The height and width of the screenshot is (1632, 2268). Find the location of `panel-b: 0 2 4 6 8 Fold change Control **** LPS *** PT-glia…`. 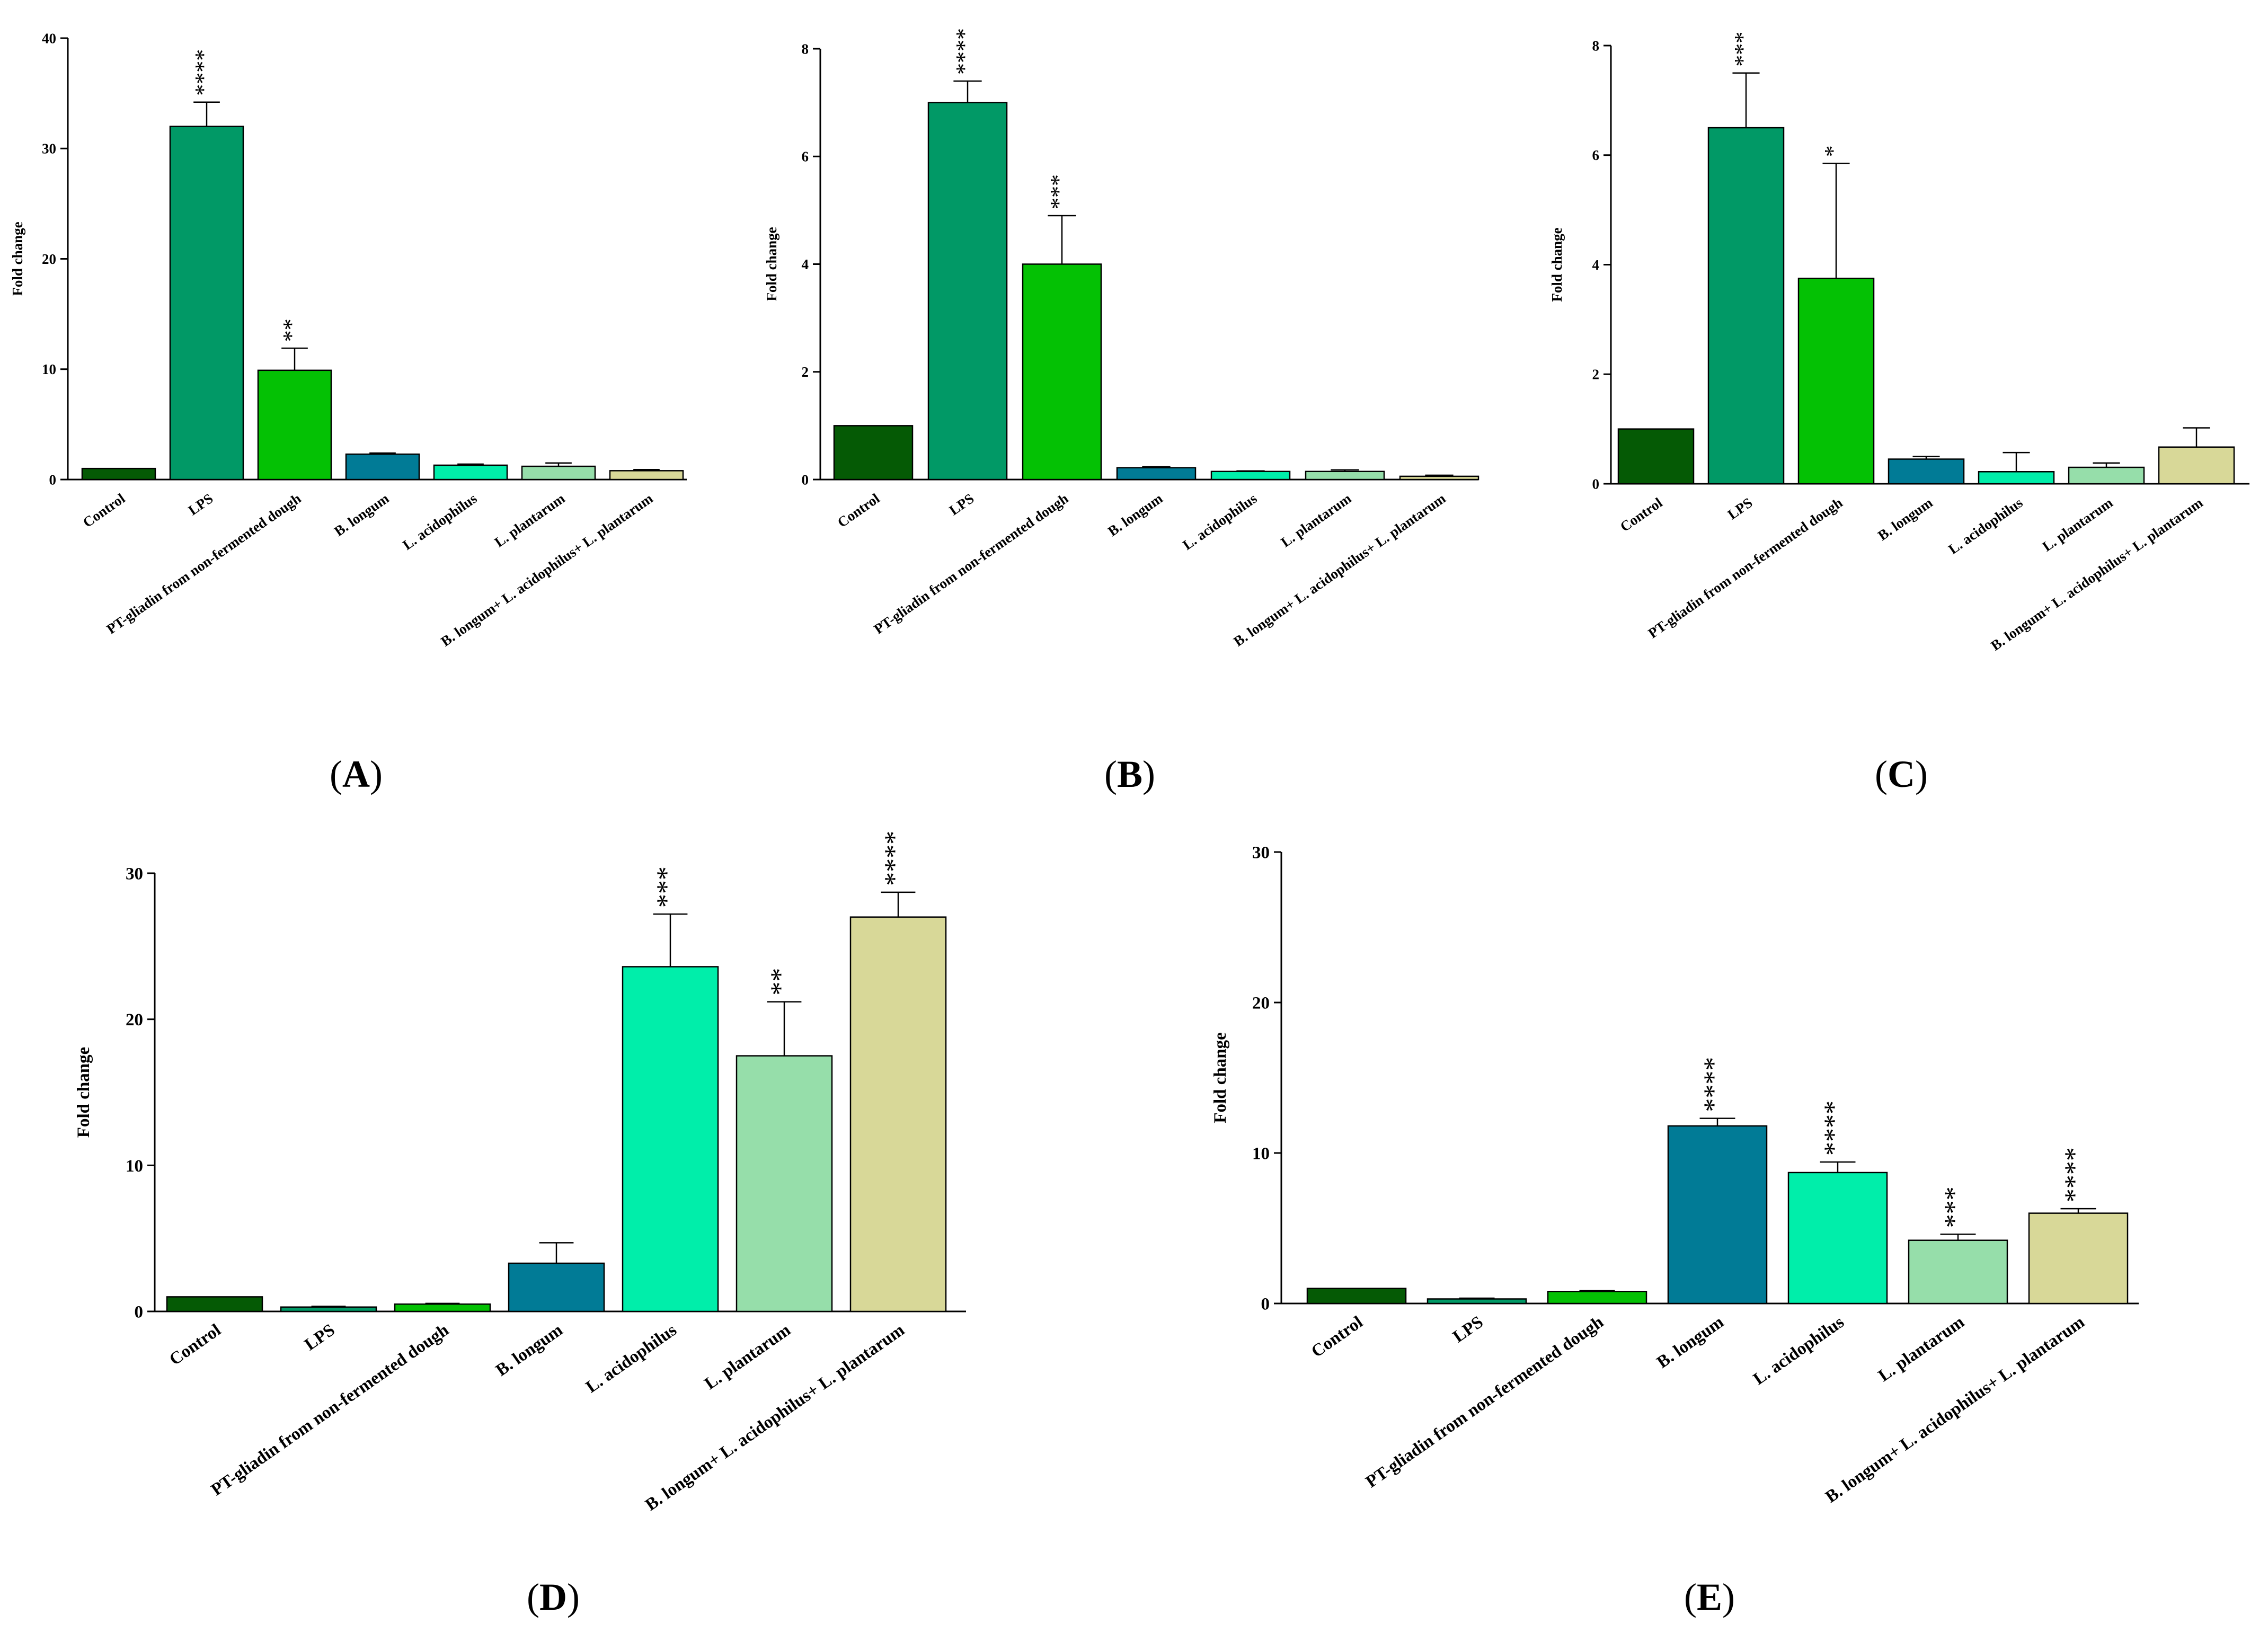

panel-b: 0 2 4 6 8 Fold change Control **** LPS *** PT-glia… is located at coordinates (1121, 411).